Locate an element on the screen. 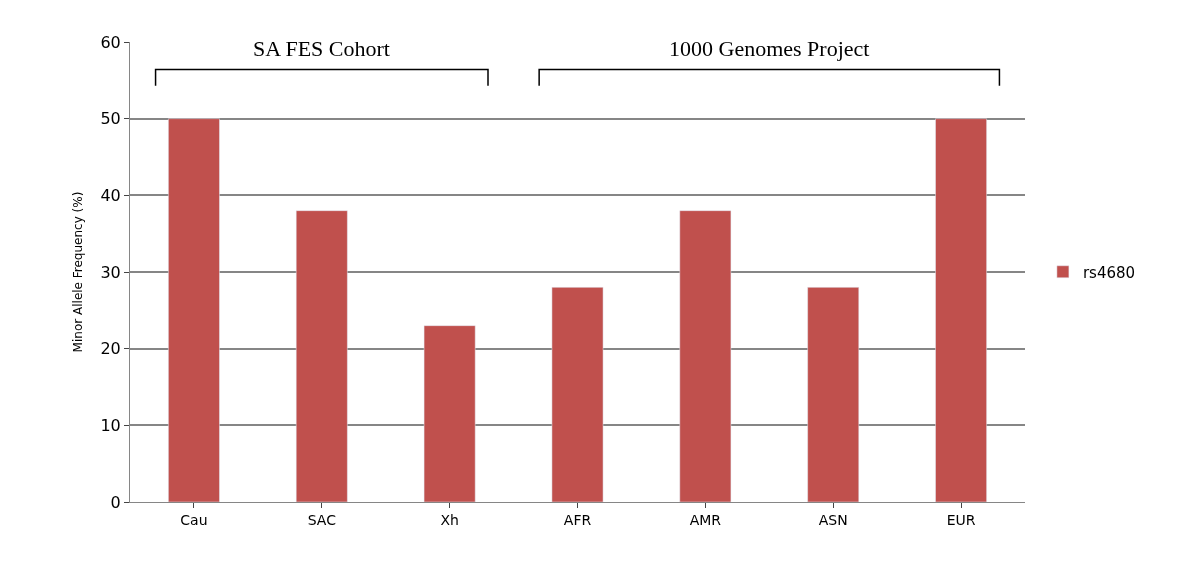 The width and height of the screenshot is (1192, 561). x-tick-label: ASN is located at coordinates (833, 519).